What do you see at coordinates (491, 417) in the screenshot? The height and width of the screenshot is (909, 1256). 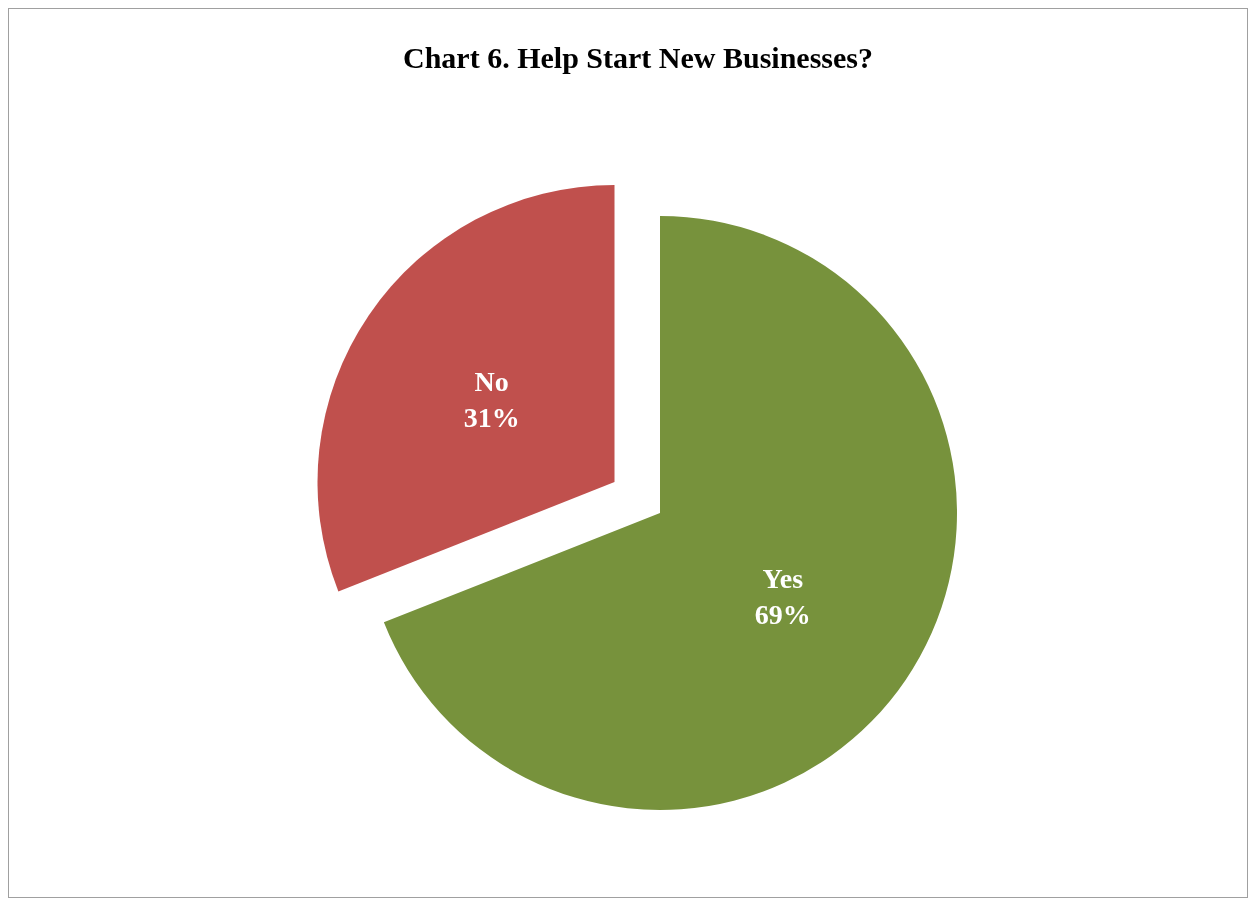 I see `data-label: 31%` at bounding box center [491, 417].